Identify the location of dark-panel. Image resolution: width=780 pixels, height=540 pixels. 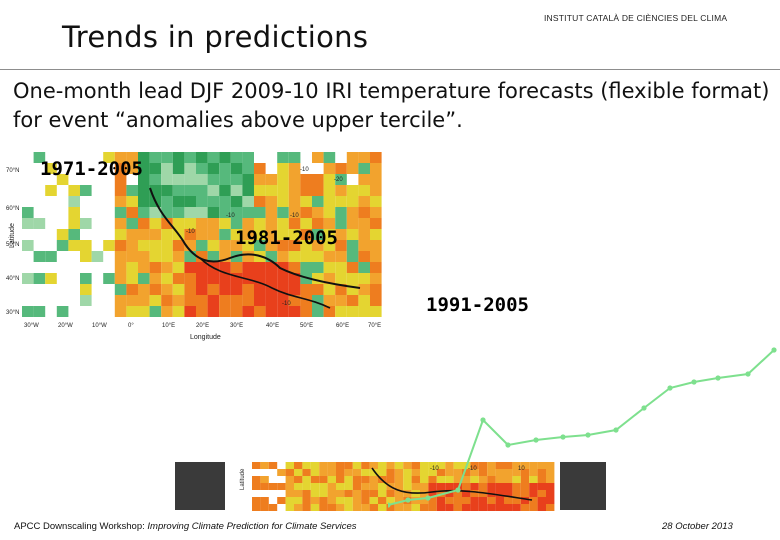
(583, 486).